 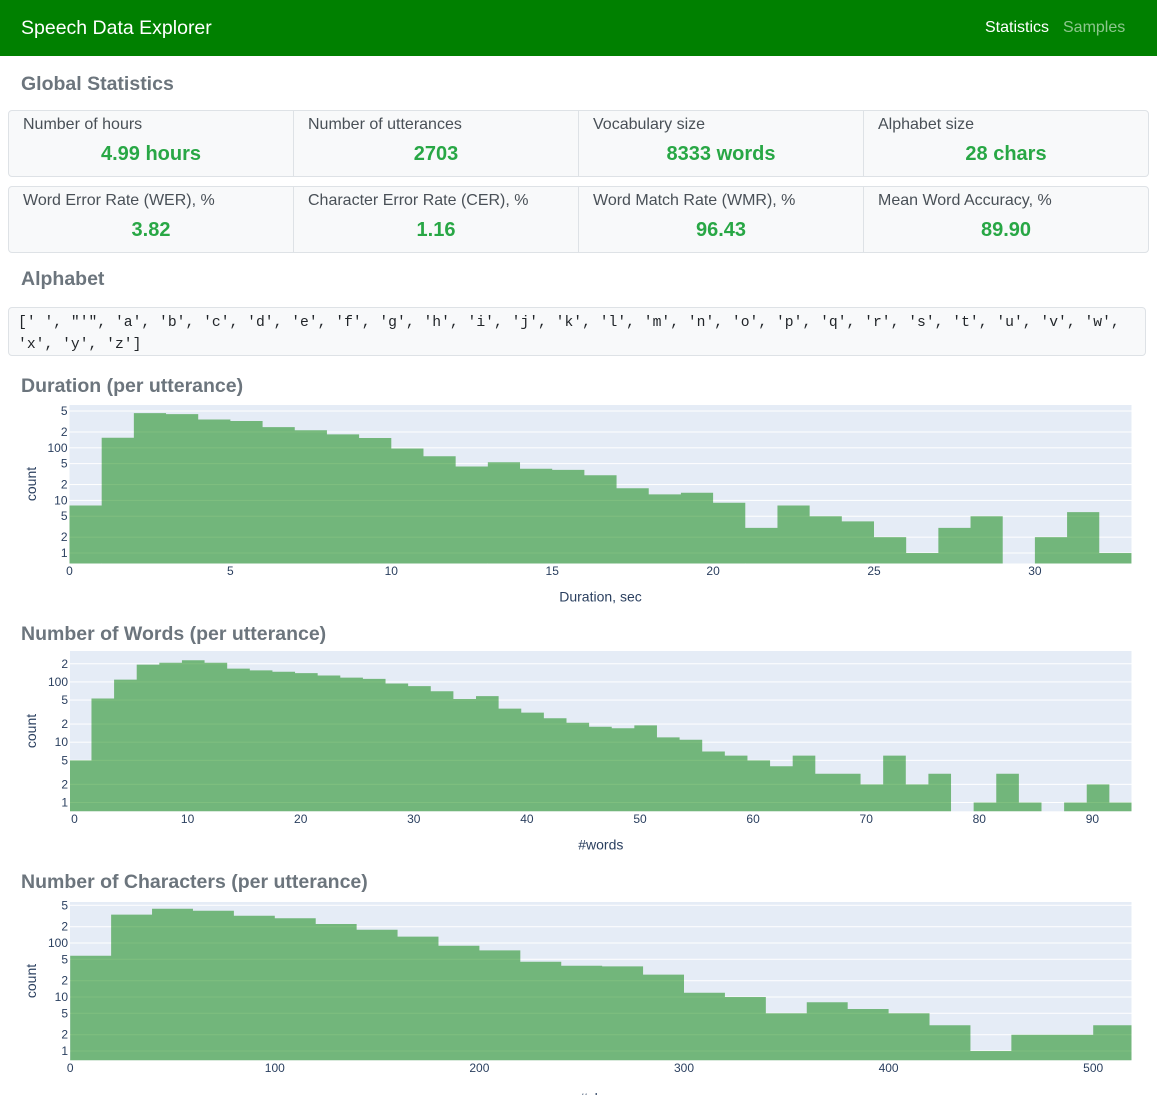 I want to click on svg-text: 50, so click(x=640, y=819).